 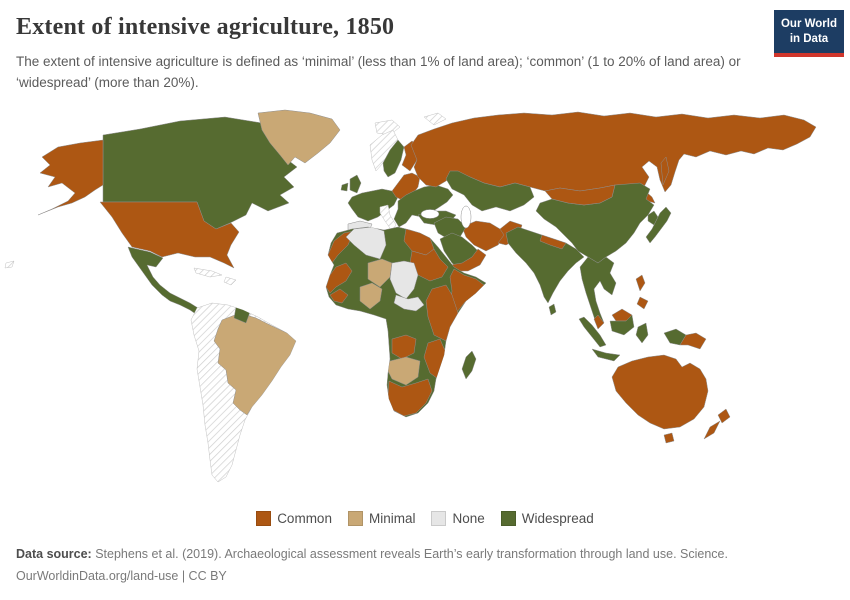 I want to click on owid-url-link: OurWorldinData.org/land-use | CC BY, so click(x=121, y=575).